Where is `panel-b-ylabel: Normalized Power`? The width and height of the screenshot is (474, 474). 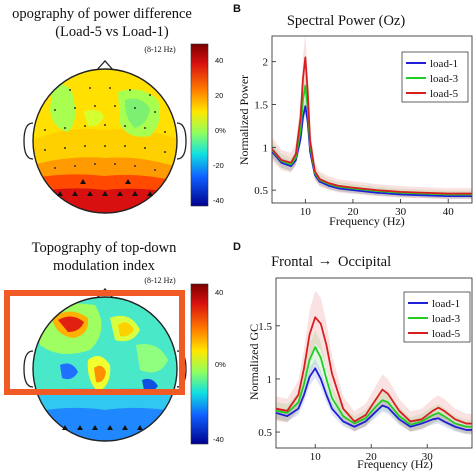
panel-b-ylabel: Normalized Power is located at coordinates (244, 120).